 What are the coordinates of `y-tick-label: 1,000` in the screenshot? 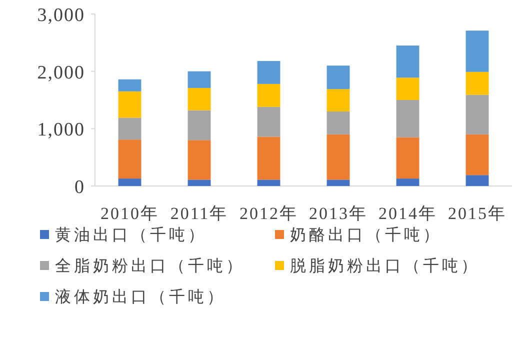 It's located at (61, 130).